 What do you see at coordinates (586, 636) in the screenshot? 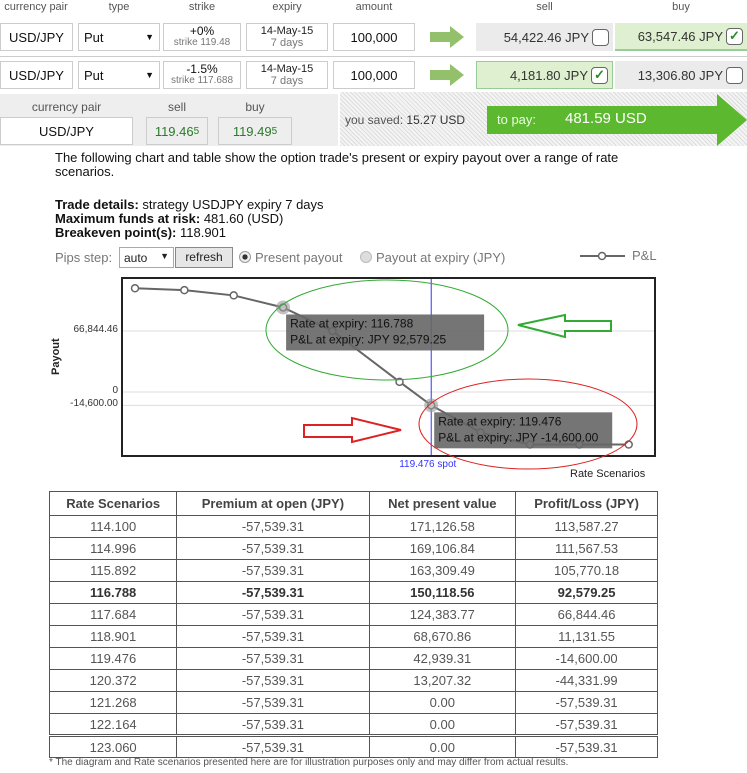
I see `table-cell: 11,131.55` at bounding box center [586, 636].